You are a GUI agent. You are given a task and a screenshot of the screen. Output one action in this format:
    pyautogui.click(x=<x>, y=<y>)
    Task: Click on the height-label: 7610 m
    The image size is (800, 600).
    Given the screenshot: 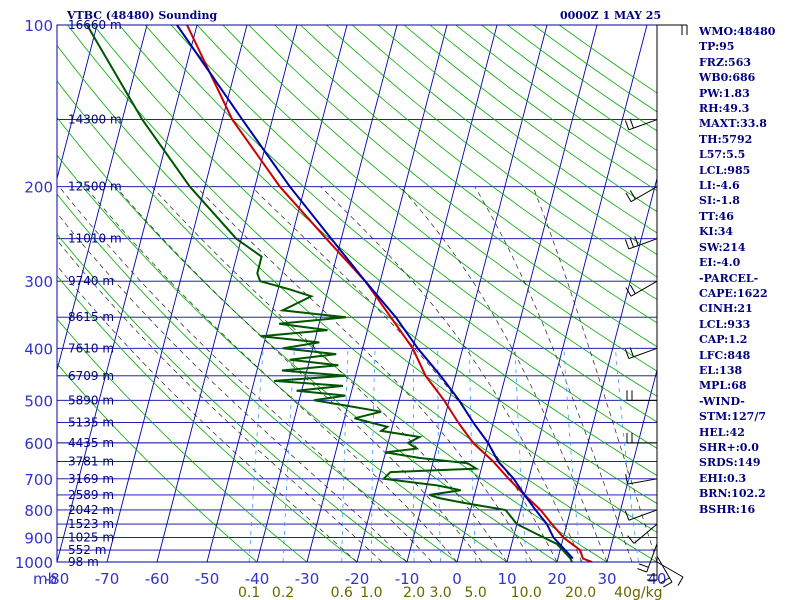 What is the action you would take?
    pyautogui.click(x=91, y=348)
    